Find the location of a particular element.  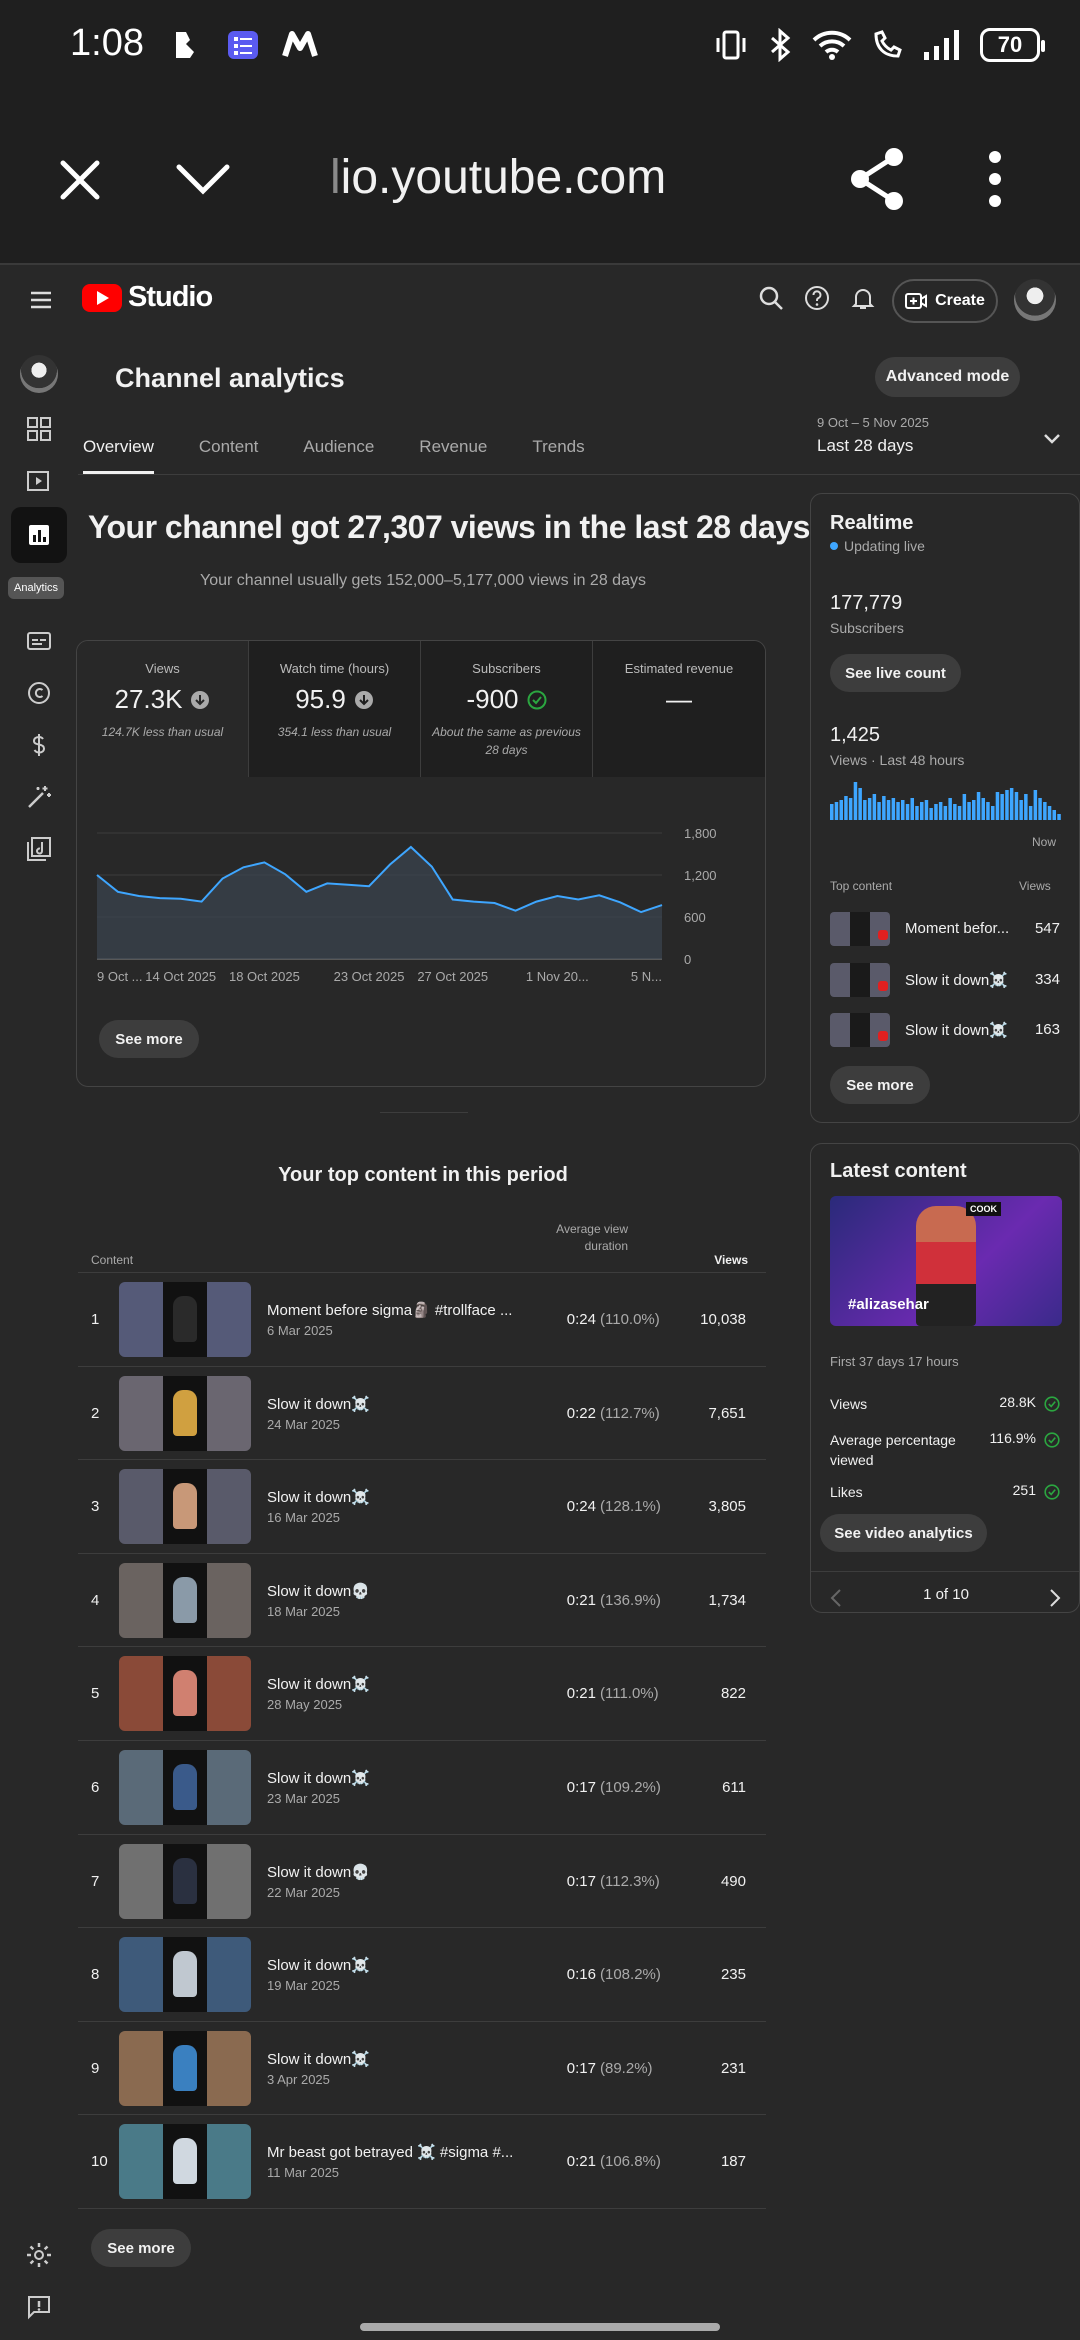

gesture-bar is located at coordinates (540, 2327).